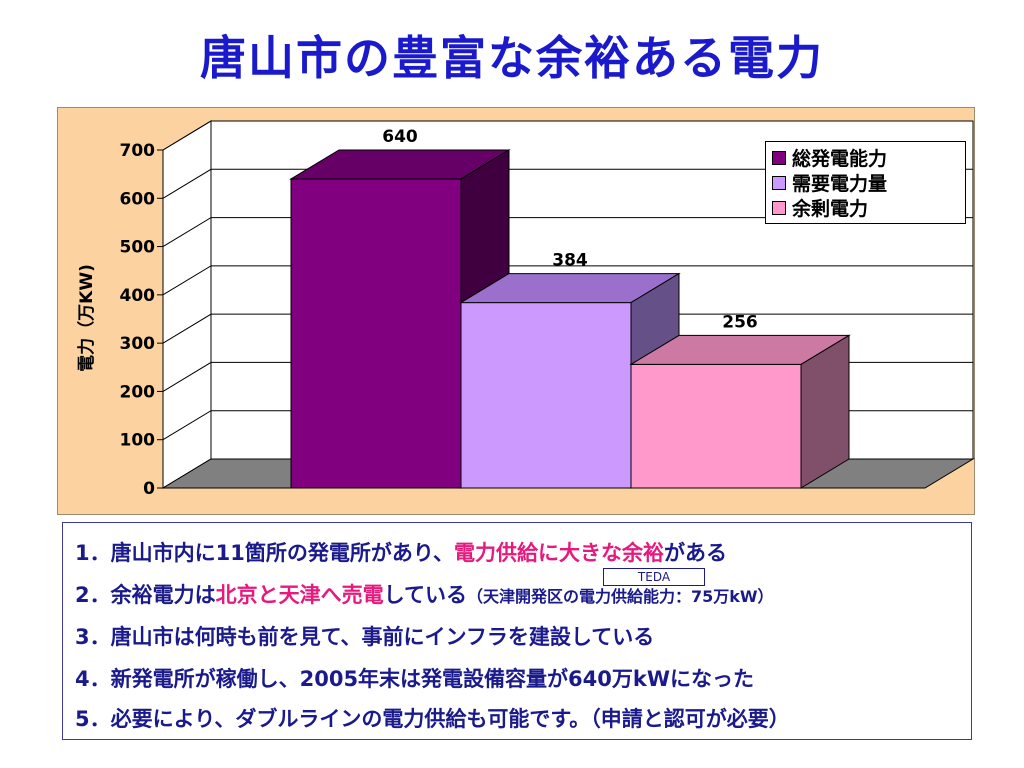 The image size is (1024, 768). I want to click on data-label: 256, so click(740, 322).